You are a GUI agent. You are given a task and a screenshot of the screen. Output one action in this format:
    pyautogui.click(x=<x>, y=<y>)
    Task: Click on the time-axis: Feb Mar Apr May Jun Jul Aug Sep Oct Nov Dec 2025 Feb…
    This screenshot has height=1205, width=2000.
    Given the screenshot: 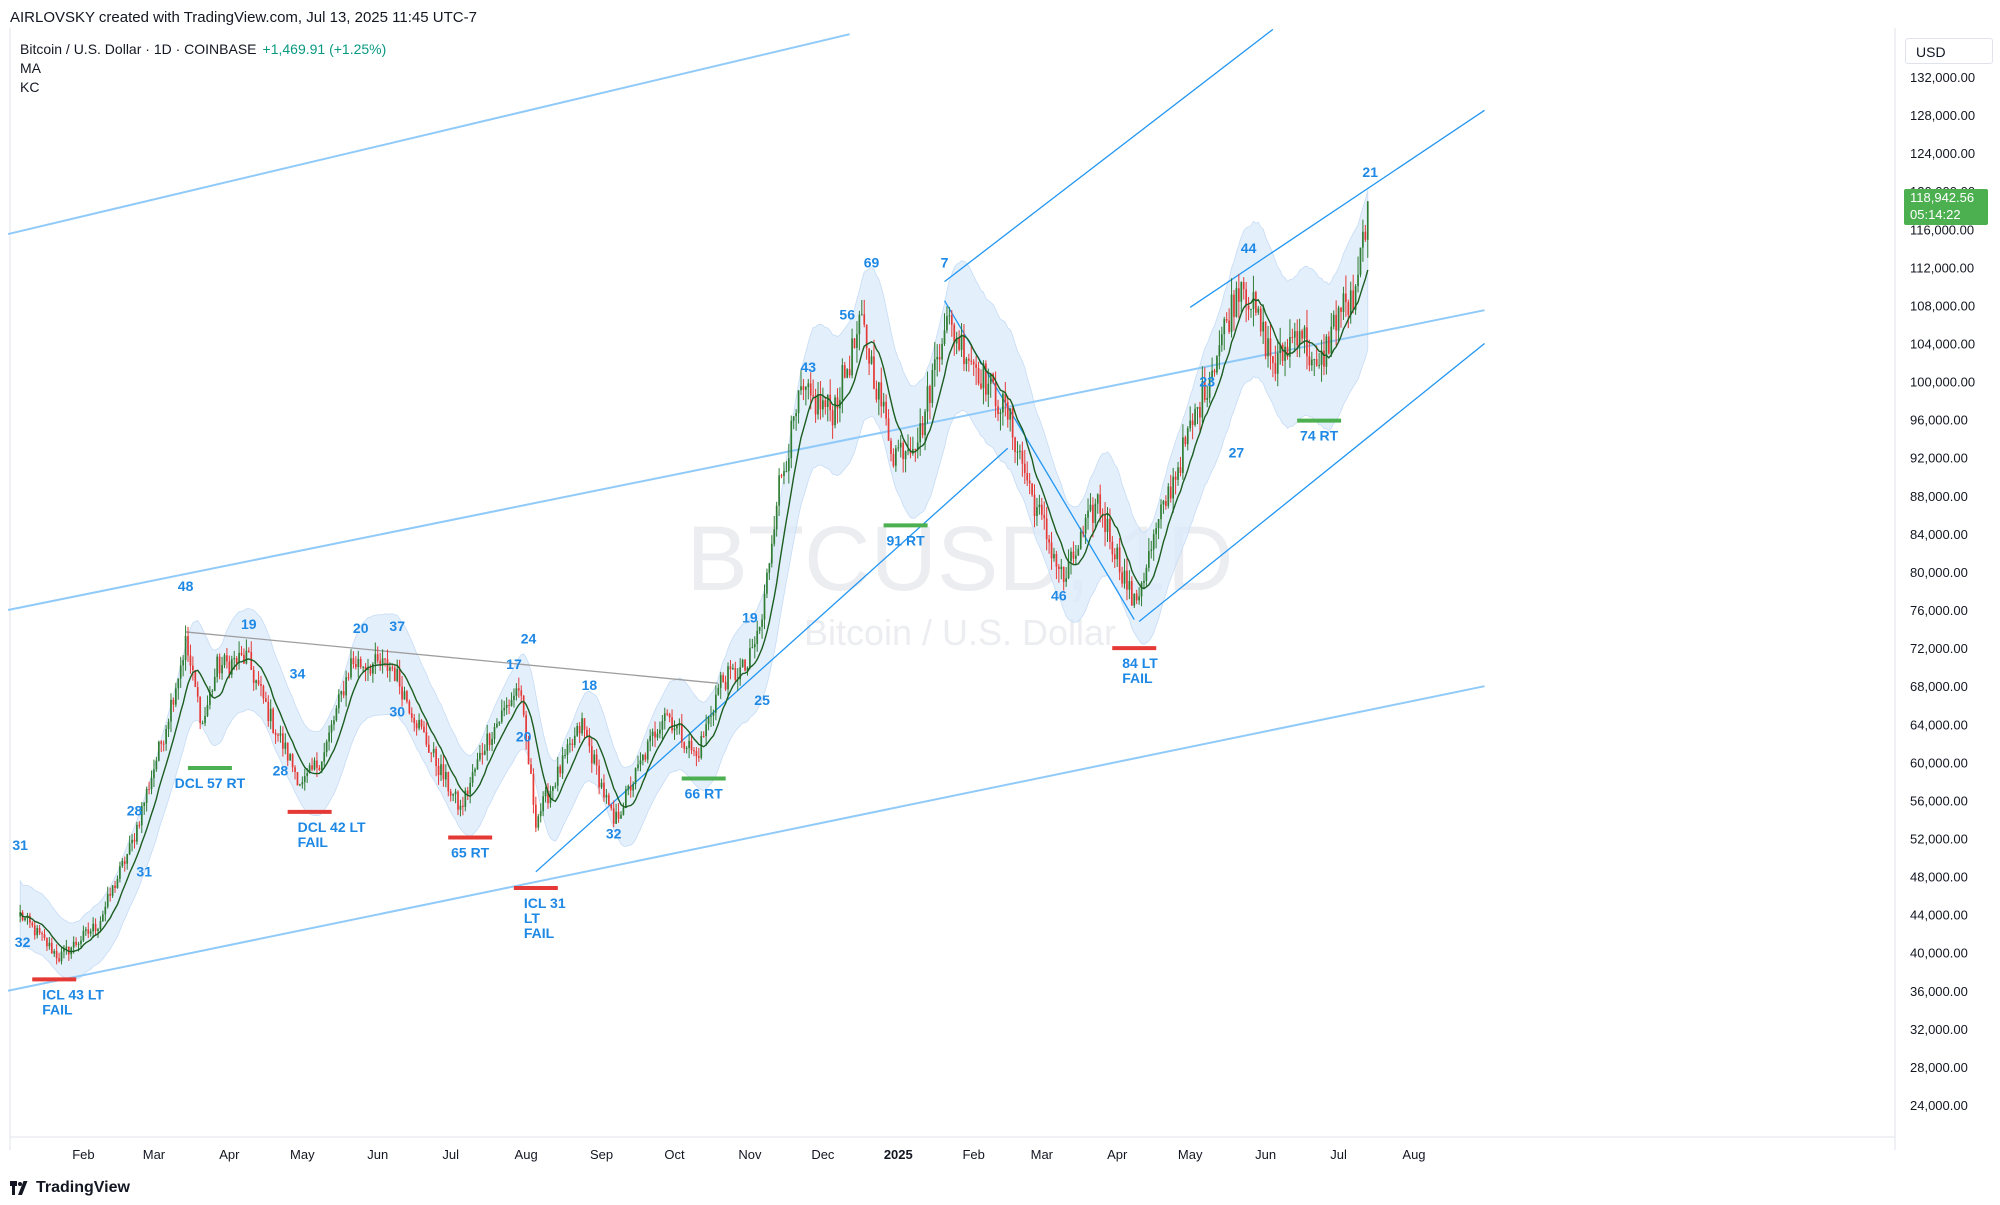 What is the action you would take?
    pyautogui.click(x=748, y=1154)
    